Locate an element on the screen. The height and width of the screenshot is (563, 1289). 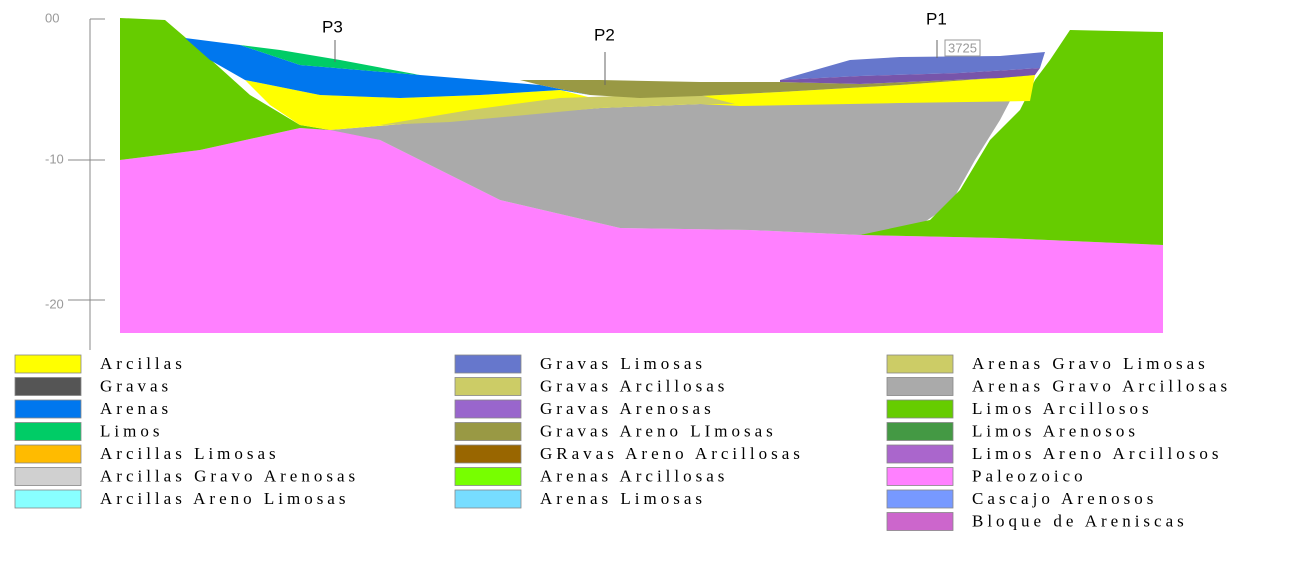
legend-label: Gravas Areno LImosas is located at coordinates (658, 430).